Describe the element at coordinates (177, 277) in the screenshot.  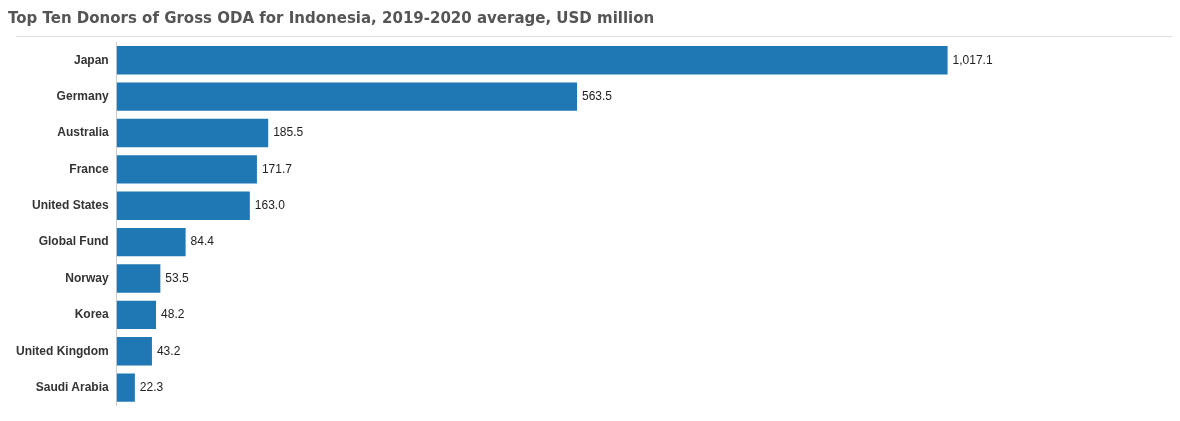
I see `data-label: 53.5` at that location.